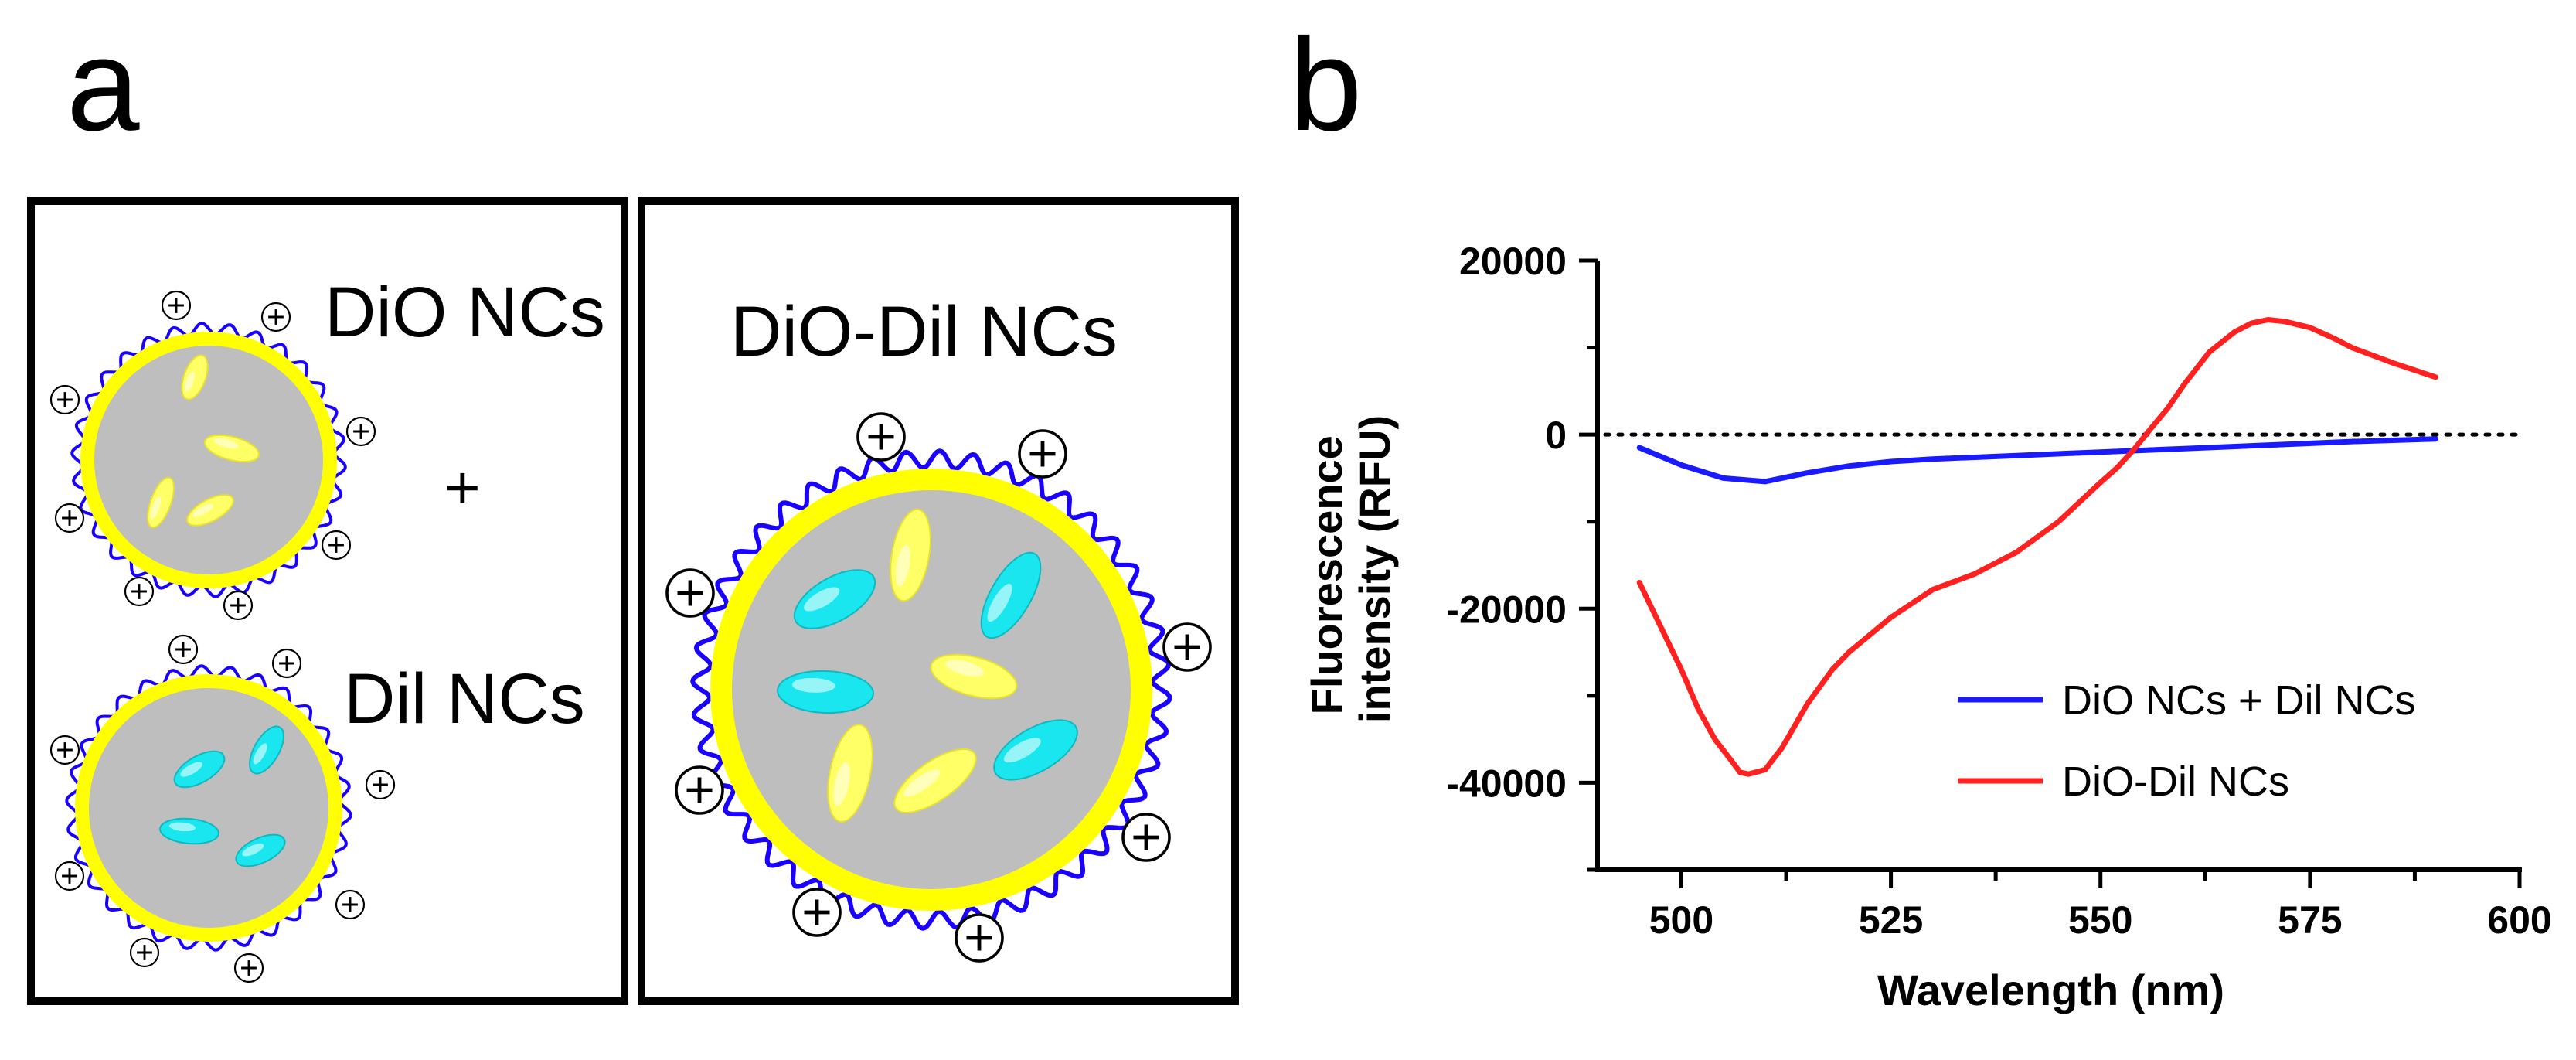  Describe the element at coordinates (1891, 920) in the screenshot. I see `x-tick-label: 525` at that location.